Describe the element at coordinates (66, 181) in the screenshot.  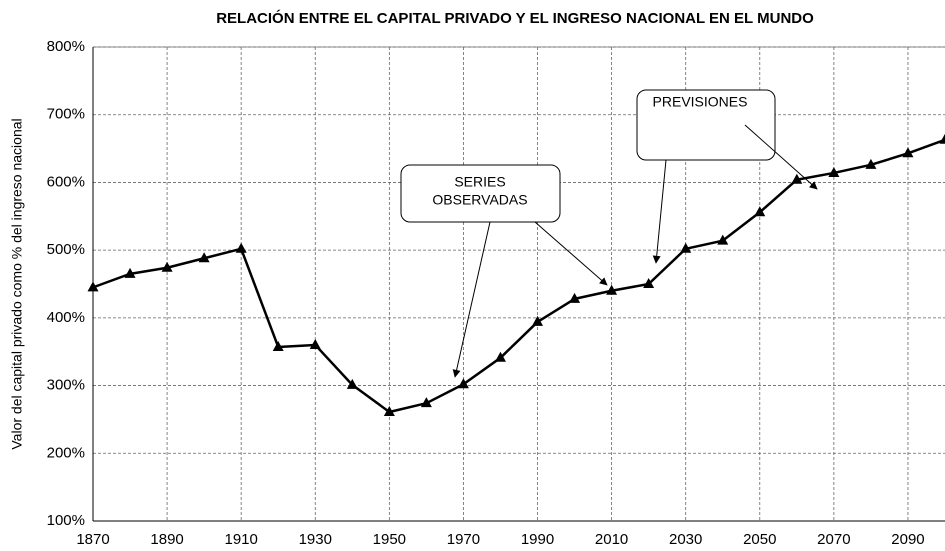
I see `y-tick-label: 600%` at that location.